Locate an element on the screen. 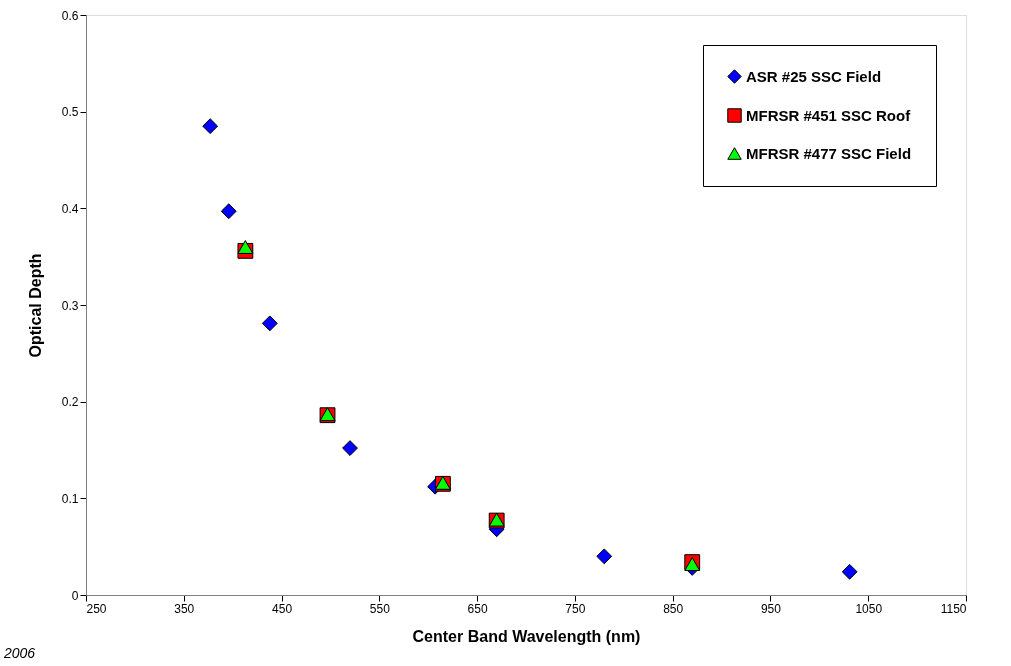  y-tick-label: 0.1 is located at coordinates (70, 498).